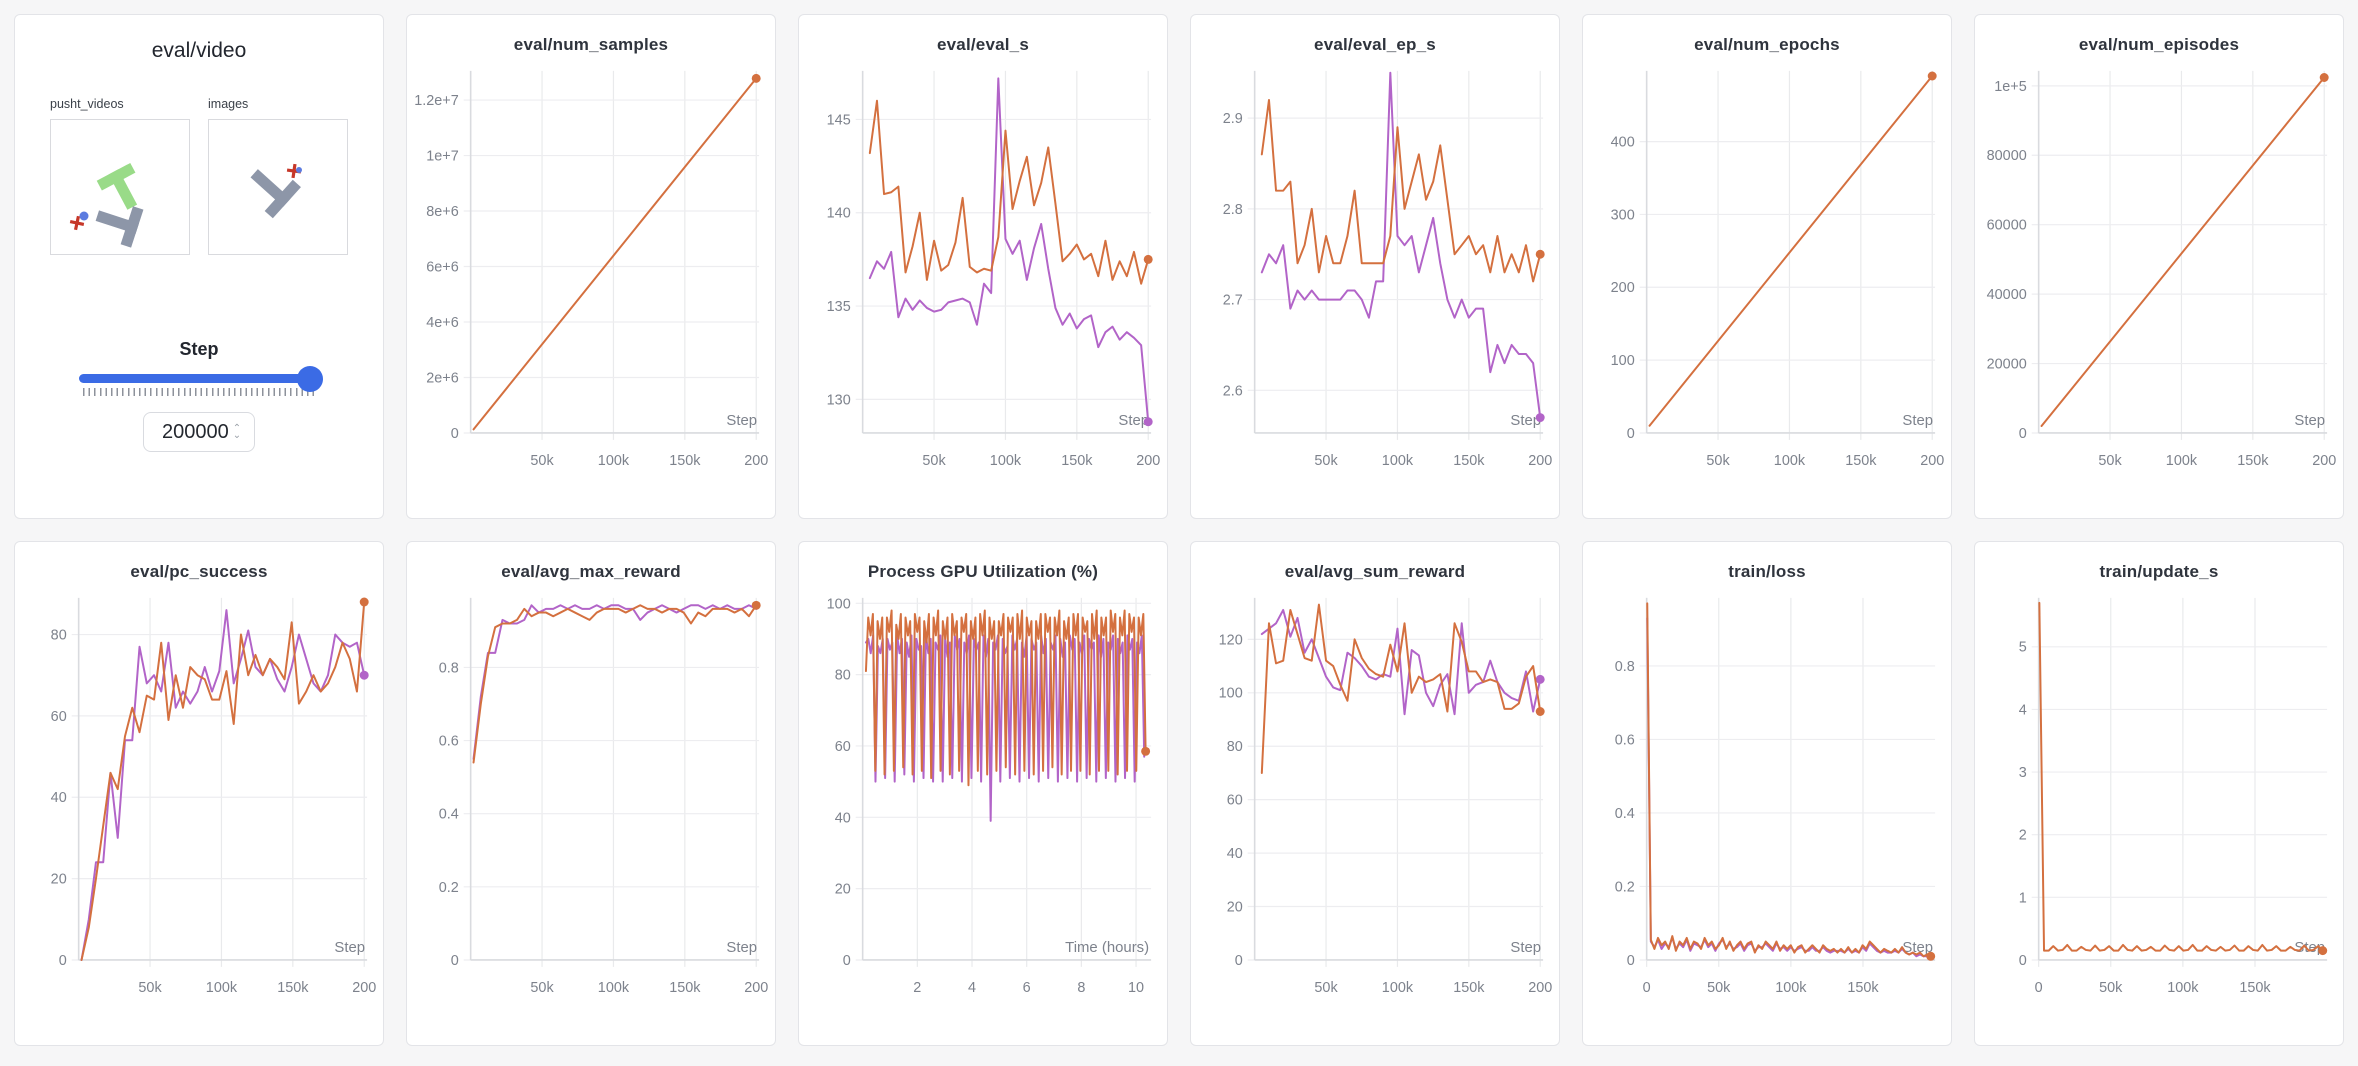  Describe the element at coordinates (436, 101) in the screenshot. I see `svg-text: 1.2e+7` at that location.